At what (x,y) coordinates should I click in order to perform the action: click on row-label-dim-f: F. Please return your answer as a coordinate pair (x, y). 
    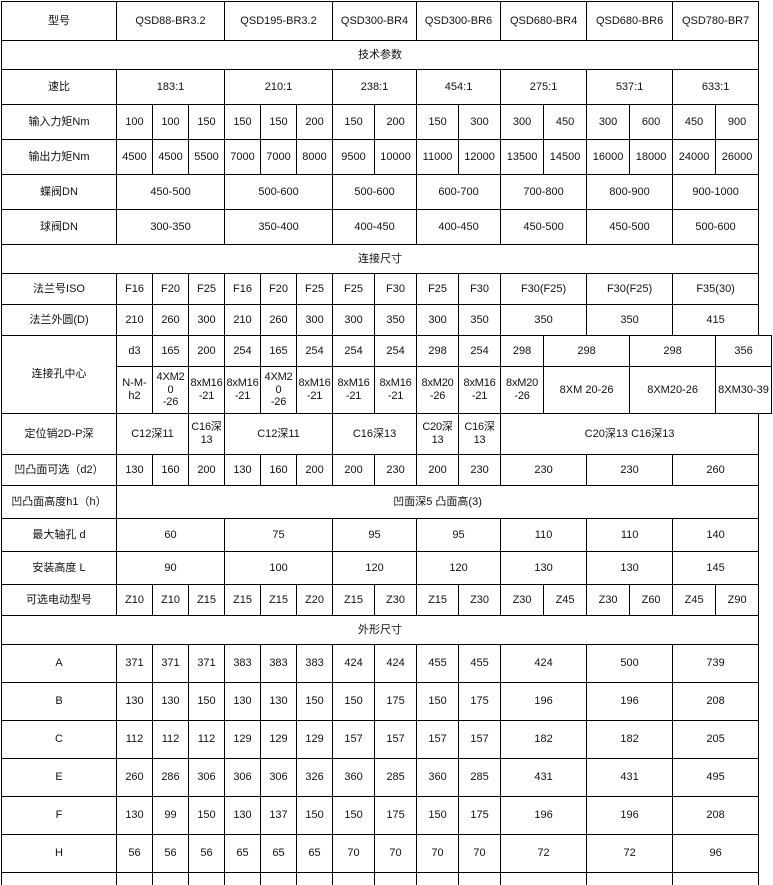
    Looking at the image, I should click on (59, 815).